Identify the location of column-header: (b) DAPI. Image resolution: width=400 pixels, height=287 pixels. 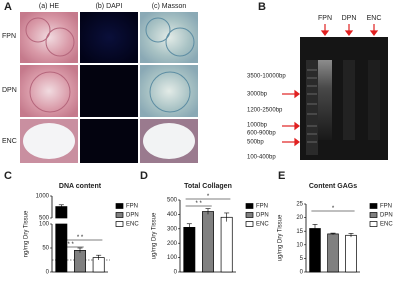
(109, 6).